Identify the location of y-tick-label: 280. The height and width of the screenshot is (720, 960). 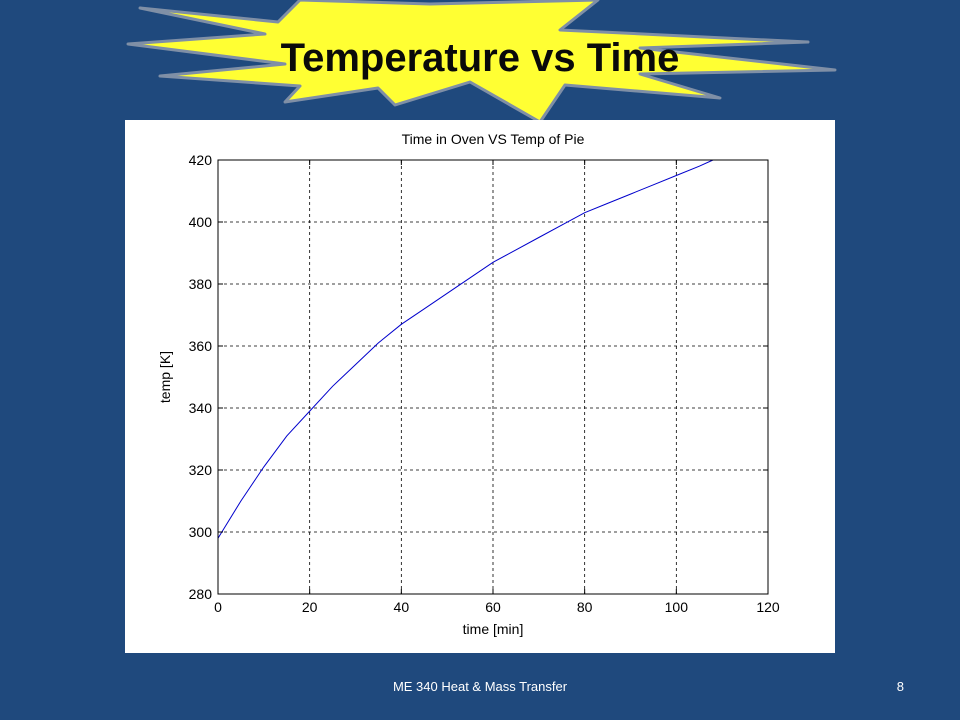
(201, 594).